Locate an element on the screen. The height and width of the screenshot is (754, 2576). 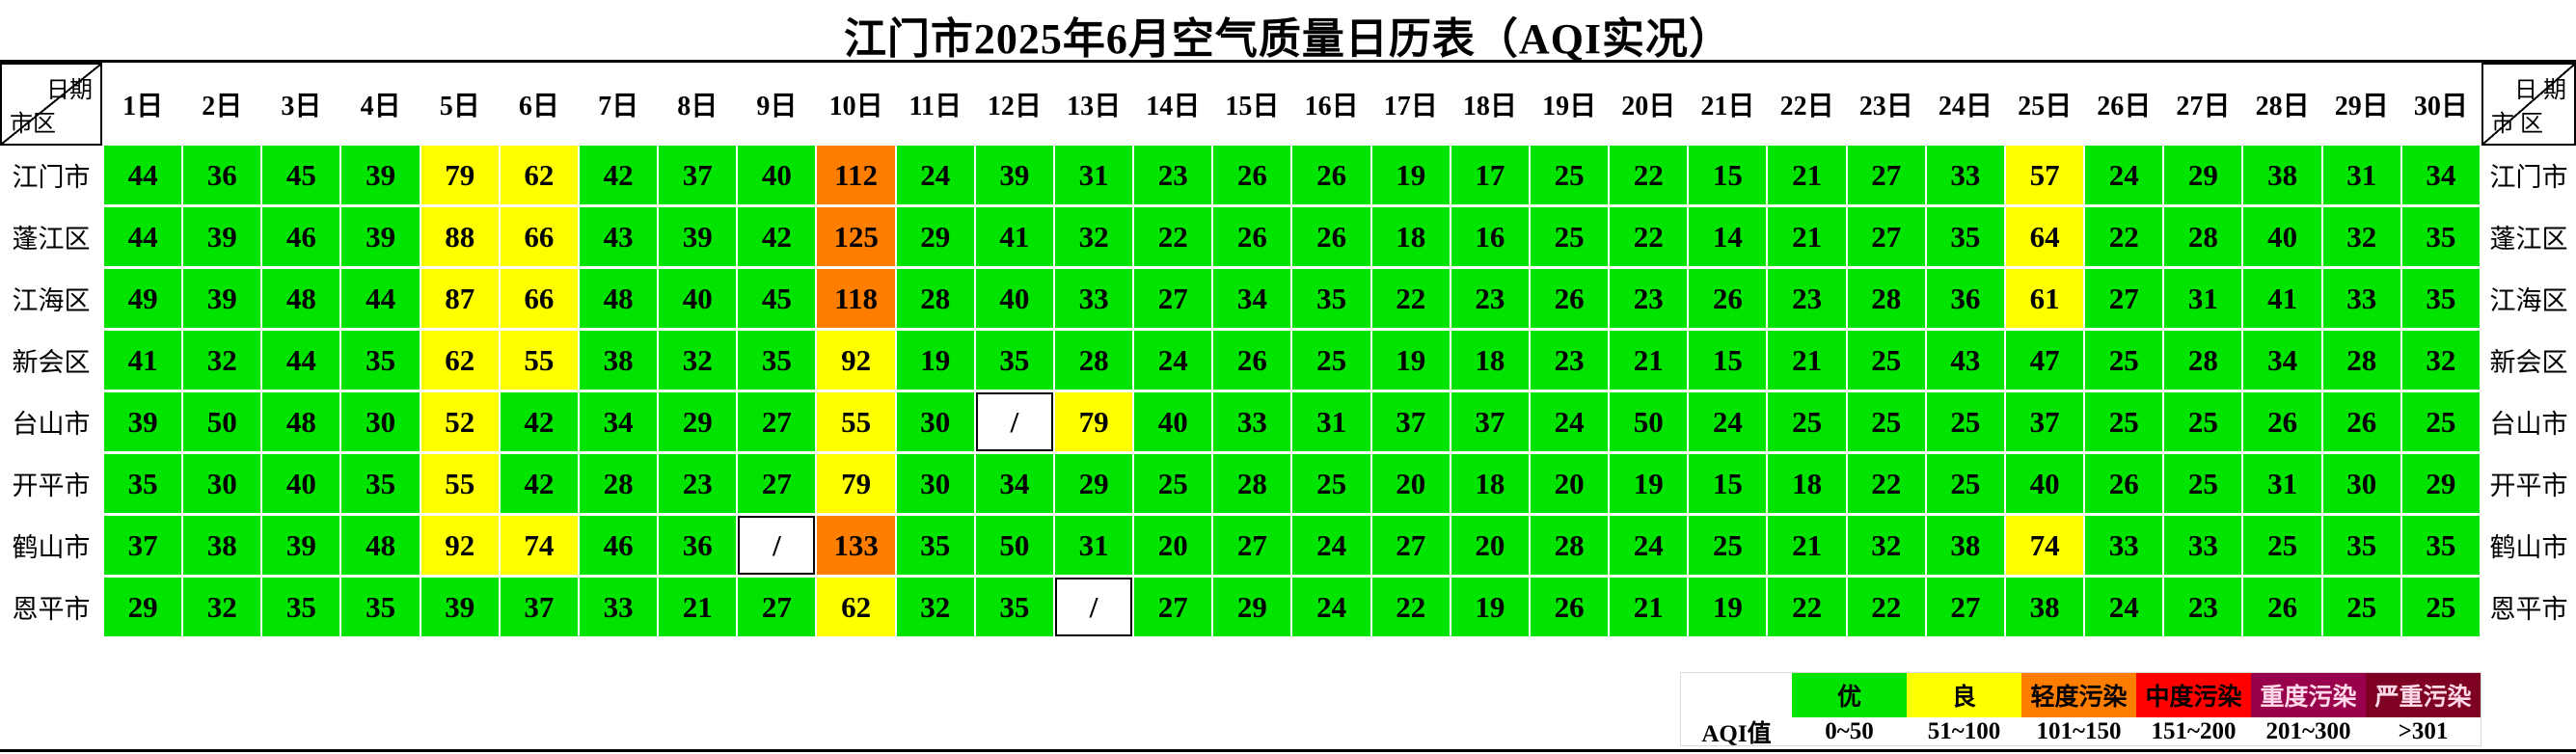
corner-city-label: 市区 is located at coordinates (33, 124).